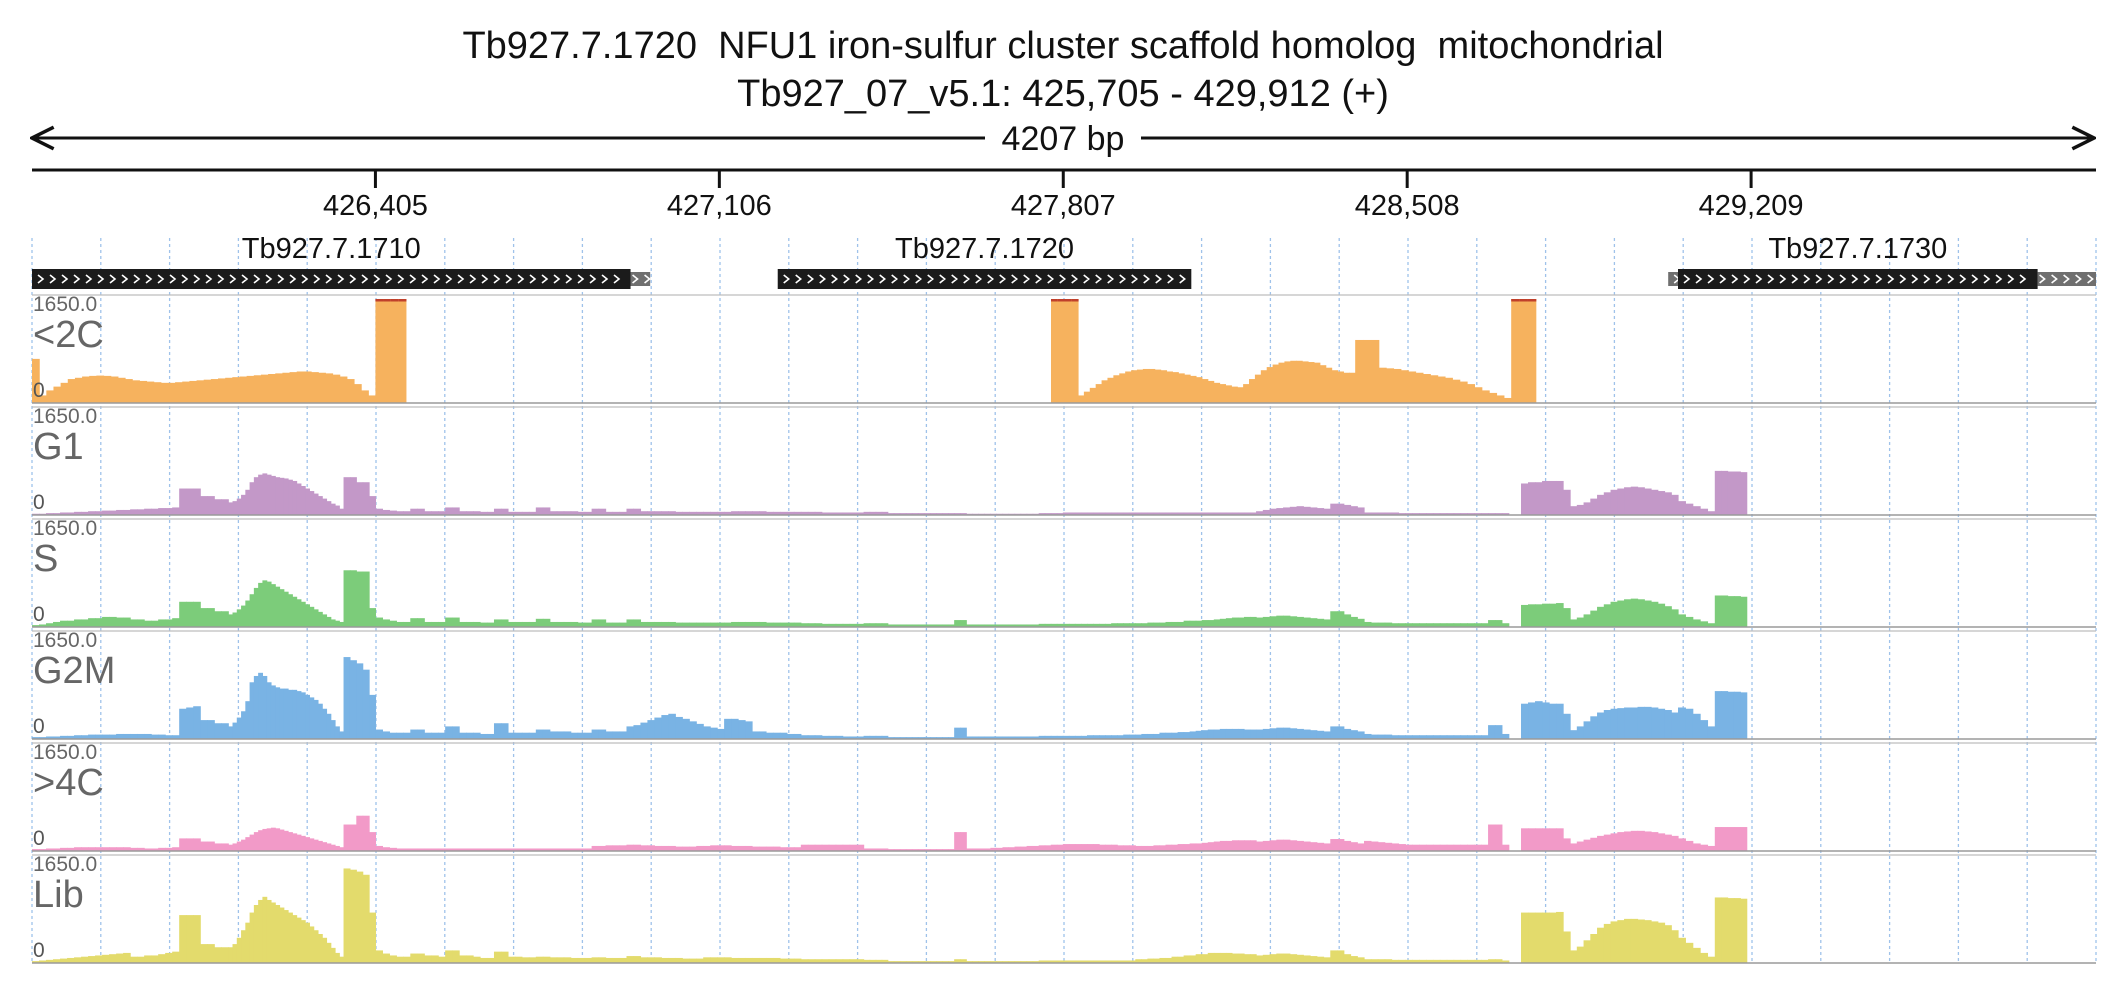  What do you see at coordinates (984, 279) in the screenshot?
I see `gene-body` at bounding box center [984, 279].